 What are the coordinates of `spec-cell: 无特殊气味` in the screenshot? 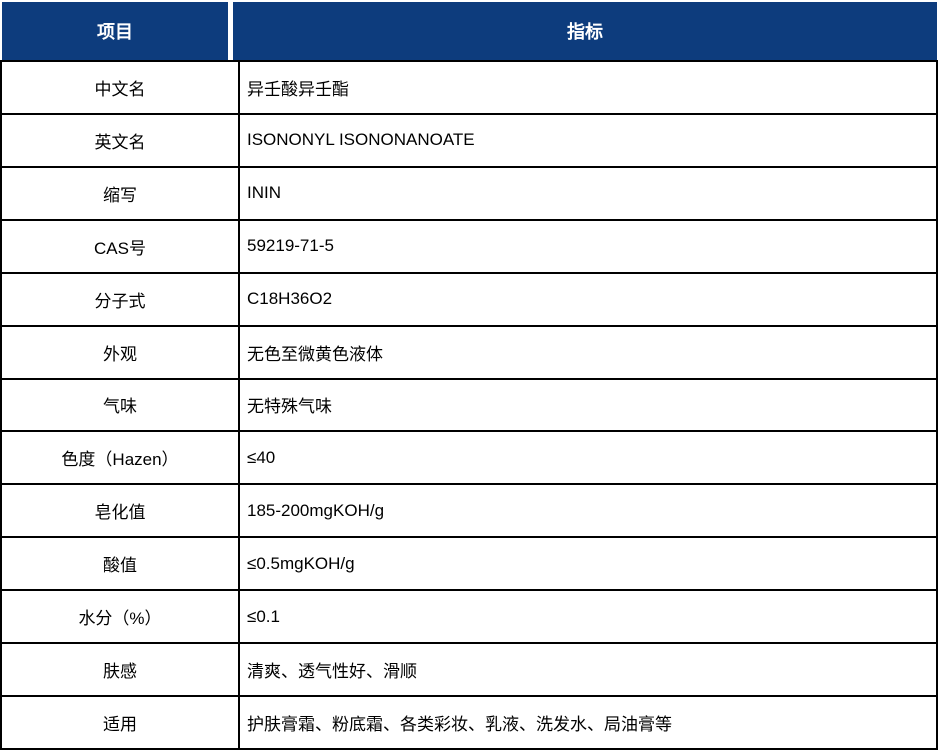 It's located at (588, 405).